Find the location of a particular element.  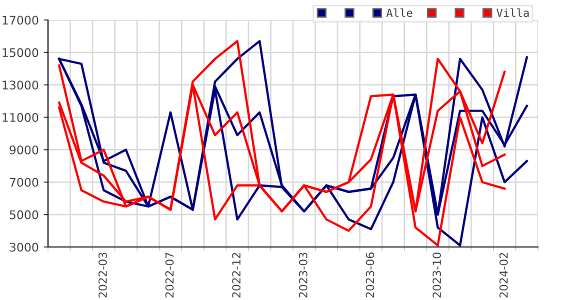

y-tick-label: 7000 is located at coordinates (24, 182).